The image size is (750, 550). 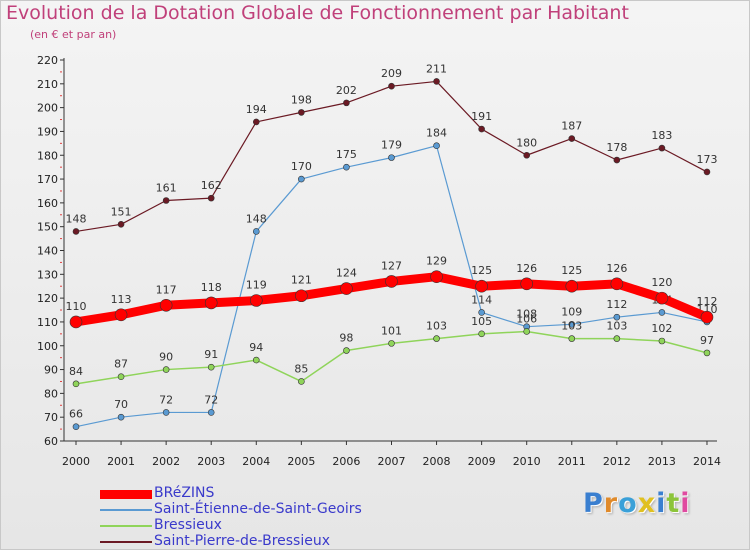 What do you see at coordinates (617, 461) in the screenshot?
I see `x-tick-label: 2012` at bounding box center [617, 461].